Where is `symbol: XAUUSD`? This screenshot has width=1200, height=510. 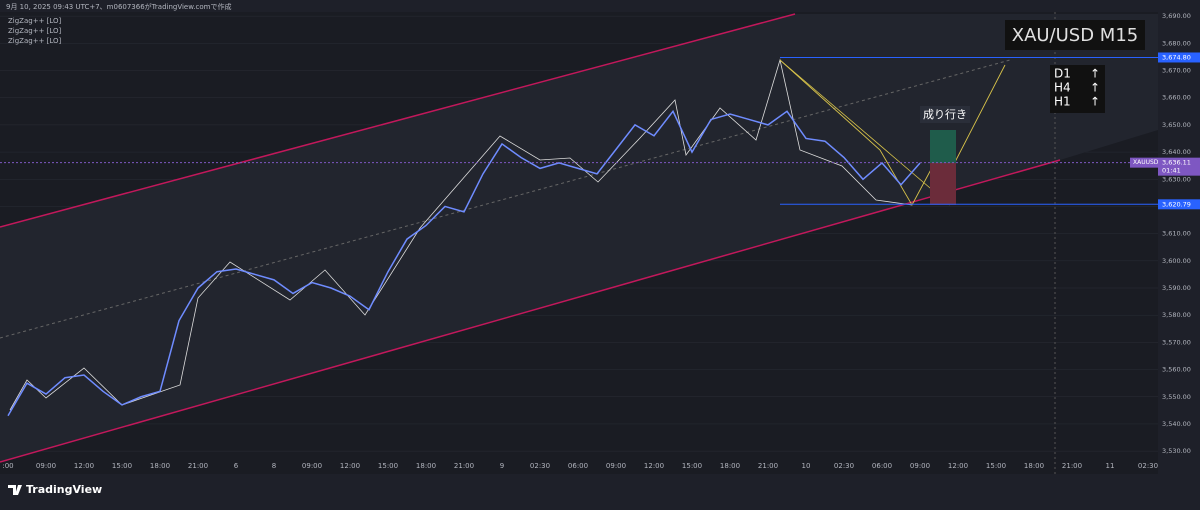 symbol: XAUUSD is located at coordinates (1146, 162).